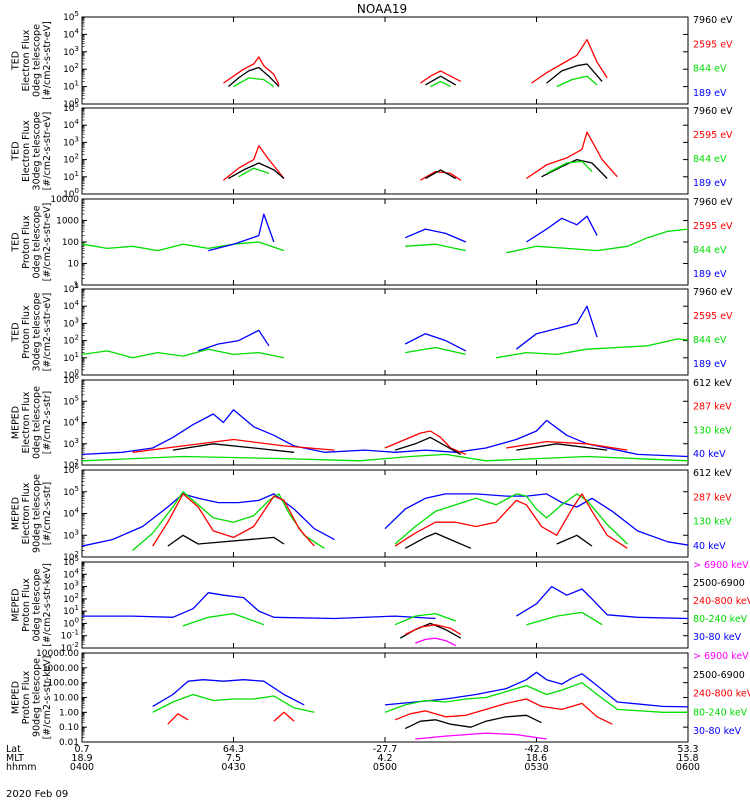  I want to click on axis-row-value: 7.5, so click(233, 758).